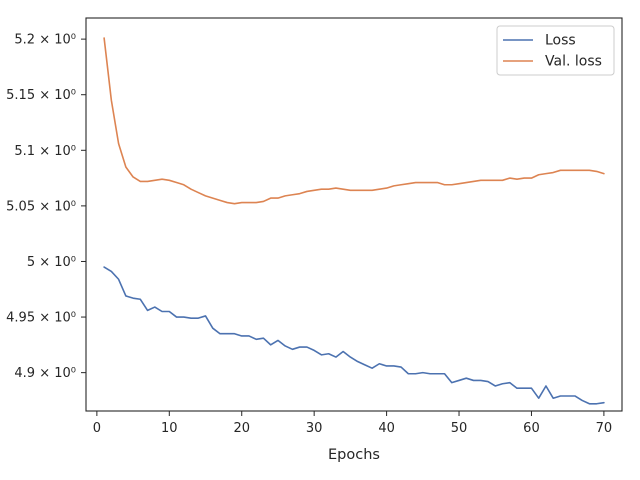 This screenshot has width=640, height=480. What do you see at coordinates (41, 95) in the screenshot?
I see `y-tick-label: 5.15 × 10⁰` at bounding box center [41, 95].